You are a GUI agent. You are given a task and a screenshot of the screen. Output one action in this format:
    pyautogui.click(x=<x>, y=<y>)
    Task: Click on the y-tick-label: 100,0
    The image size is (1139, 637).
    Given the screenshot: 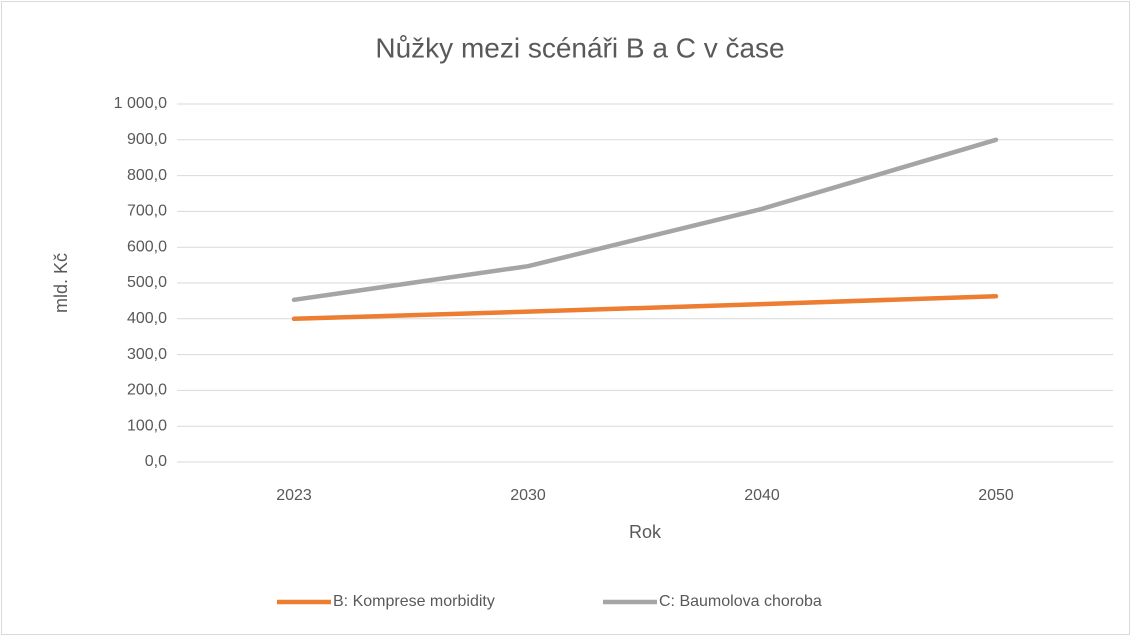 What is the action you would take?
    pyautogui.click(x=147, y=425)
    